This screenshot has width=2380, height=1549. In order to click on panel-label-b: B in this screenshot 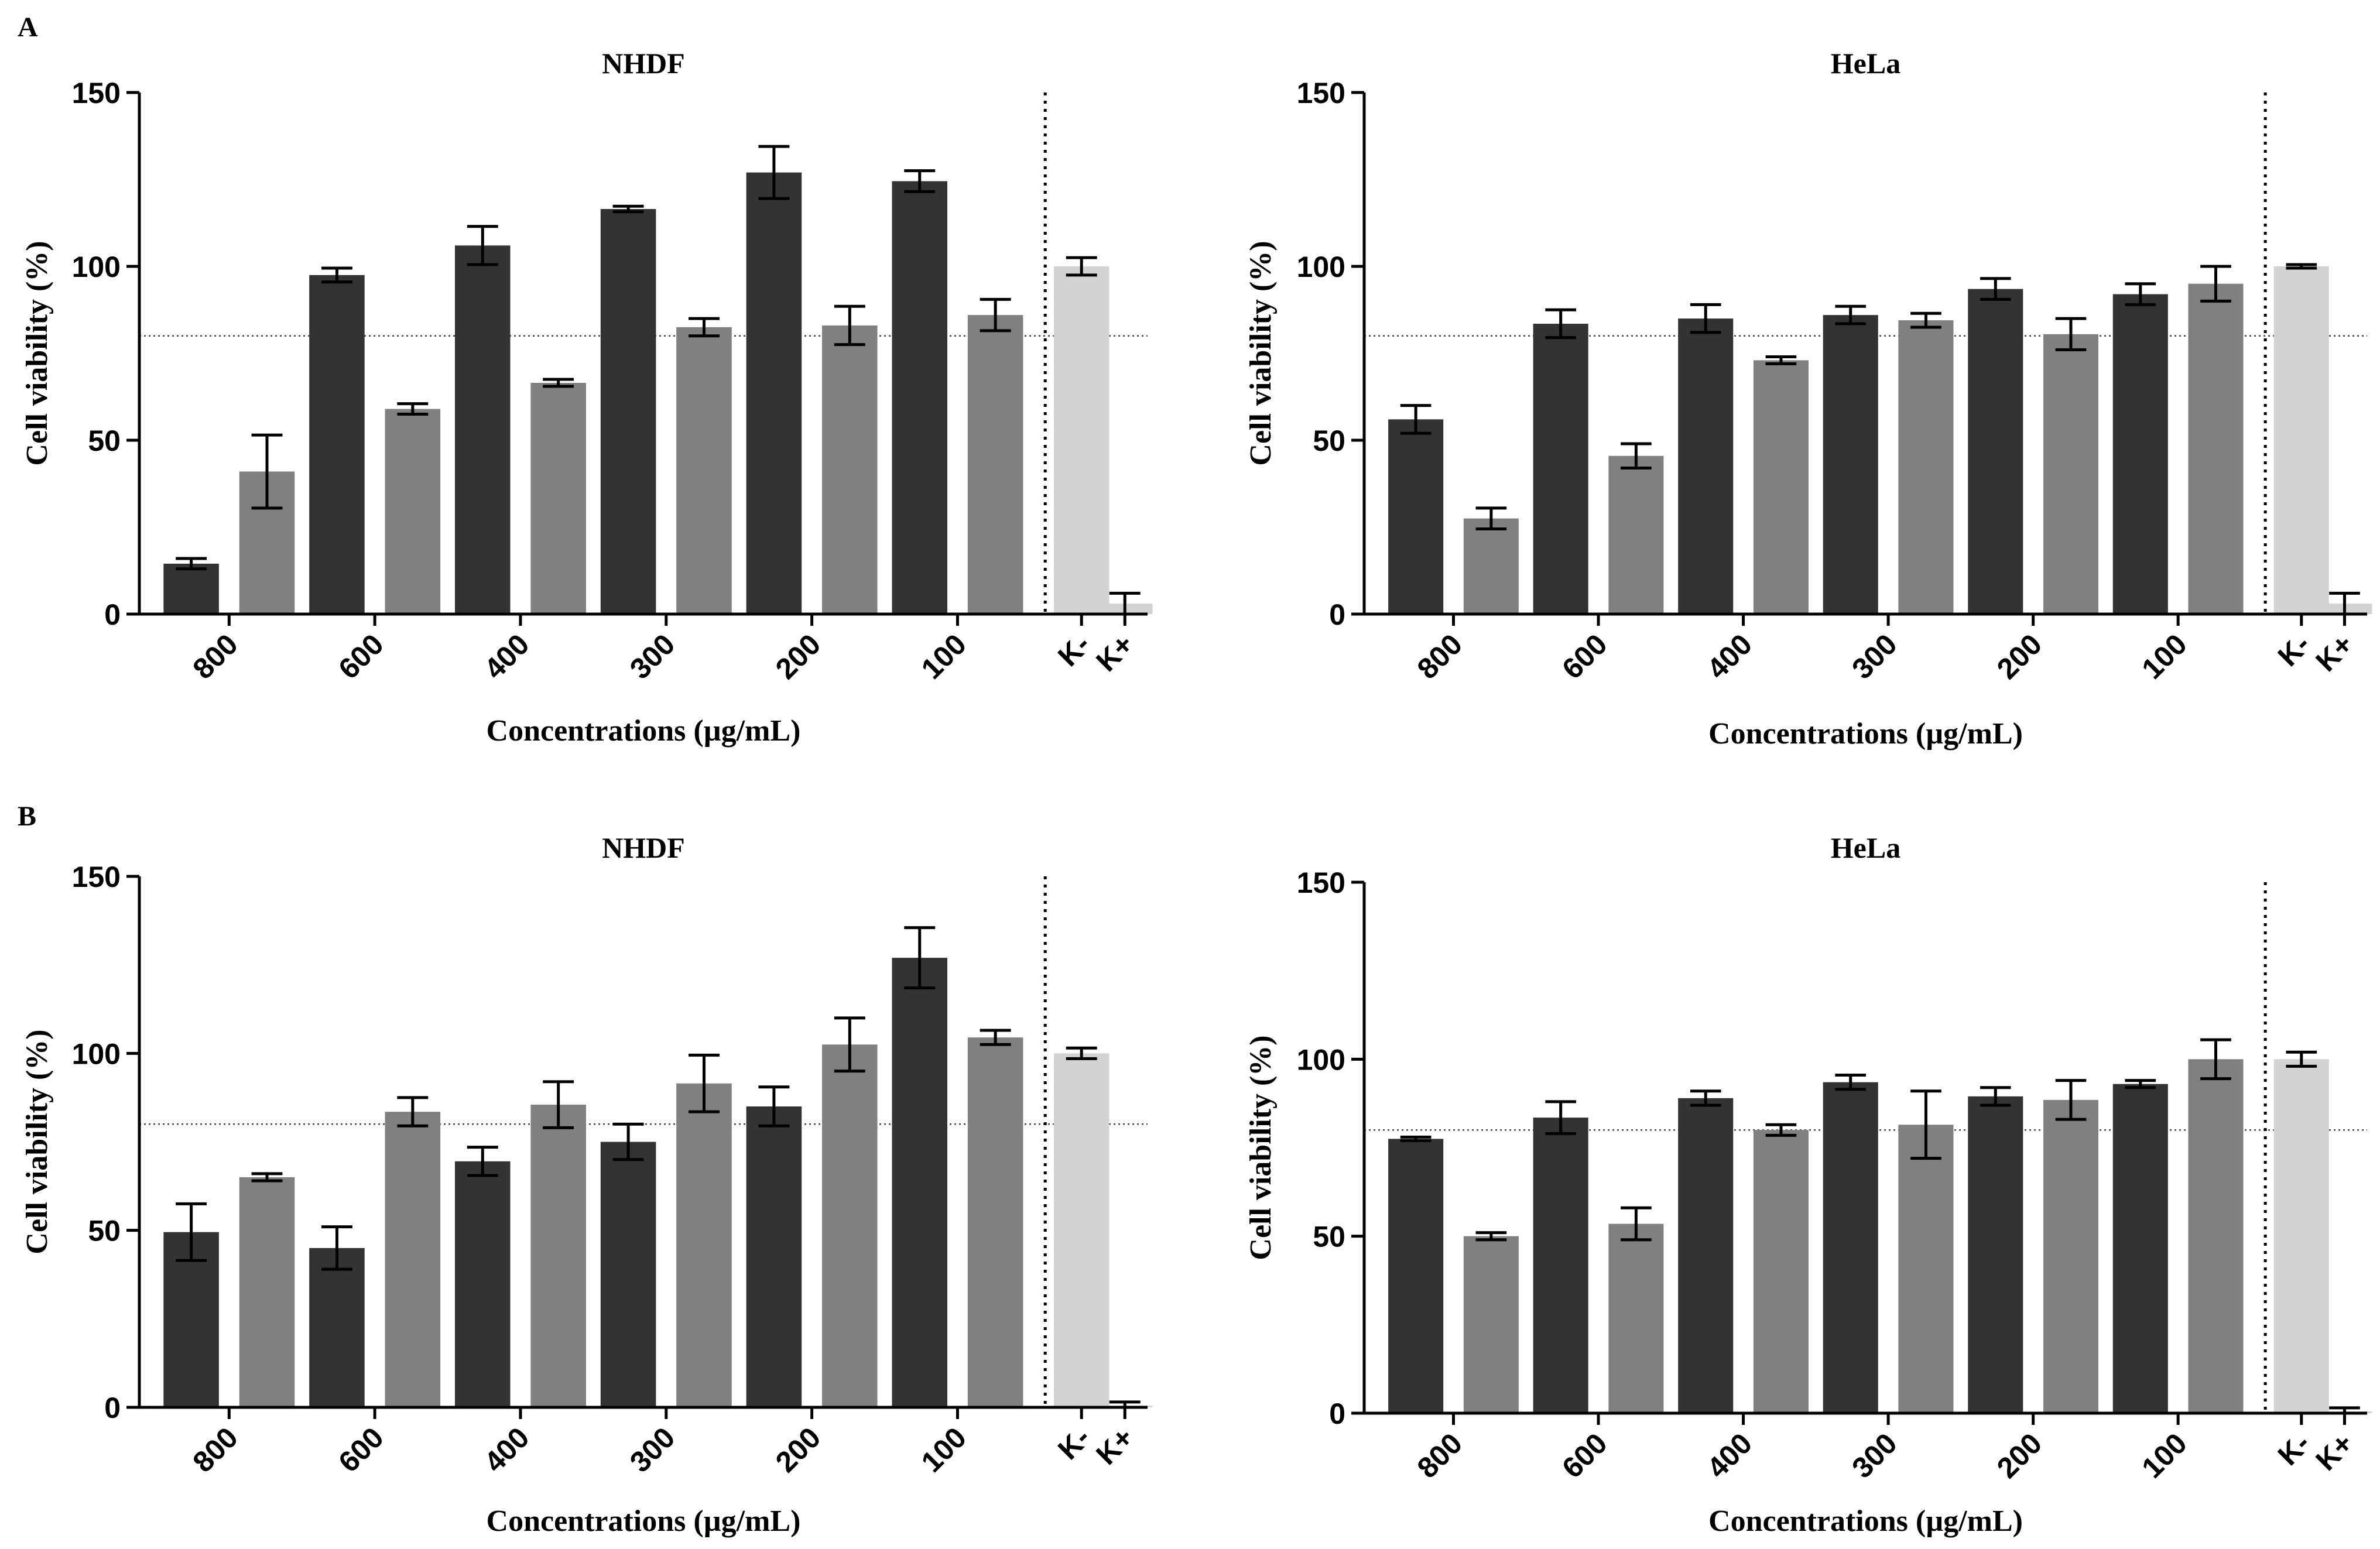, I will do `click(27, 816)`.